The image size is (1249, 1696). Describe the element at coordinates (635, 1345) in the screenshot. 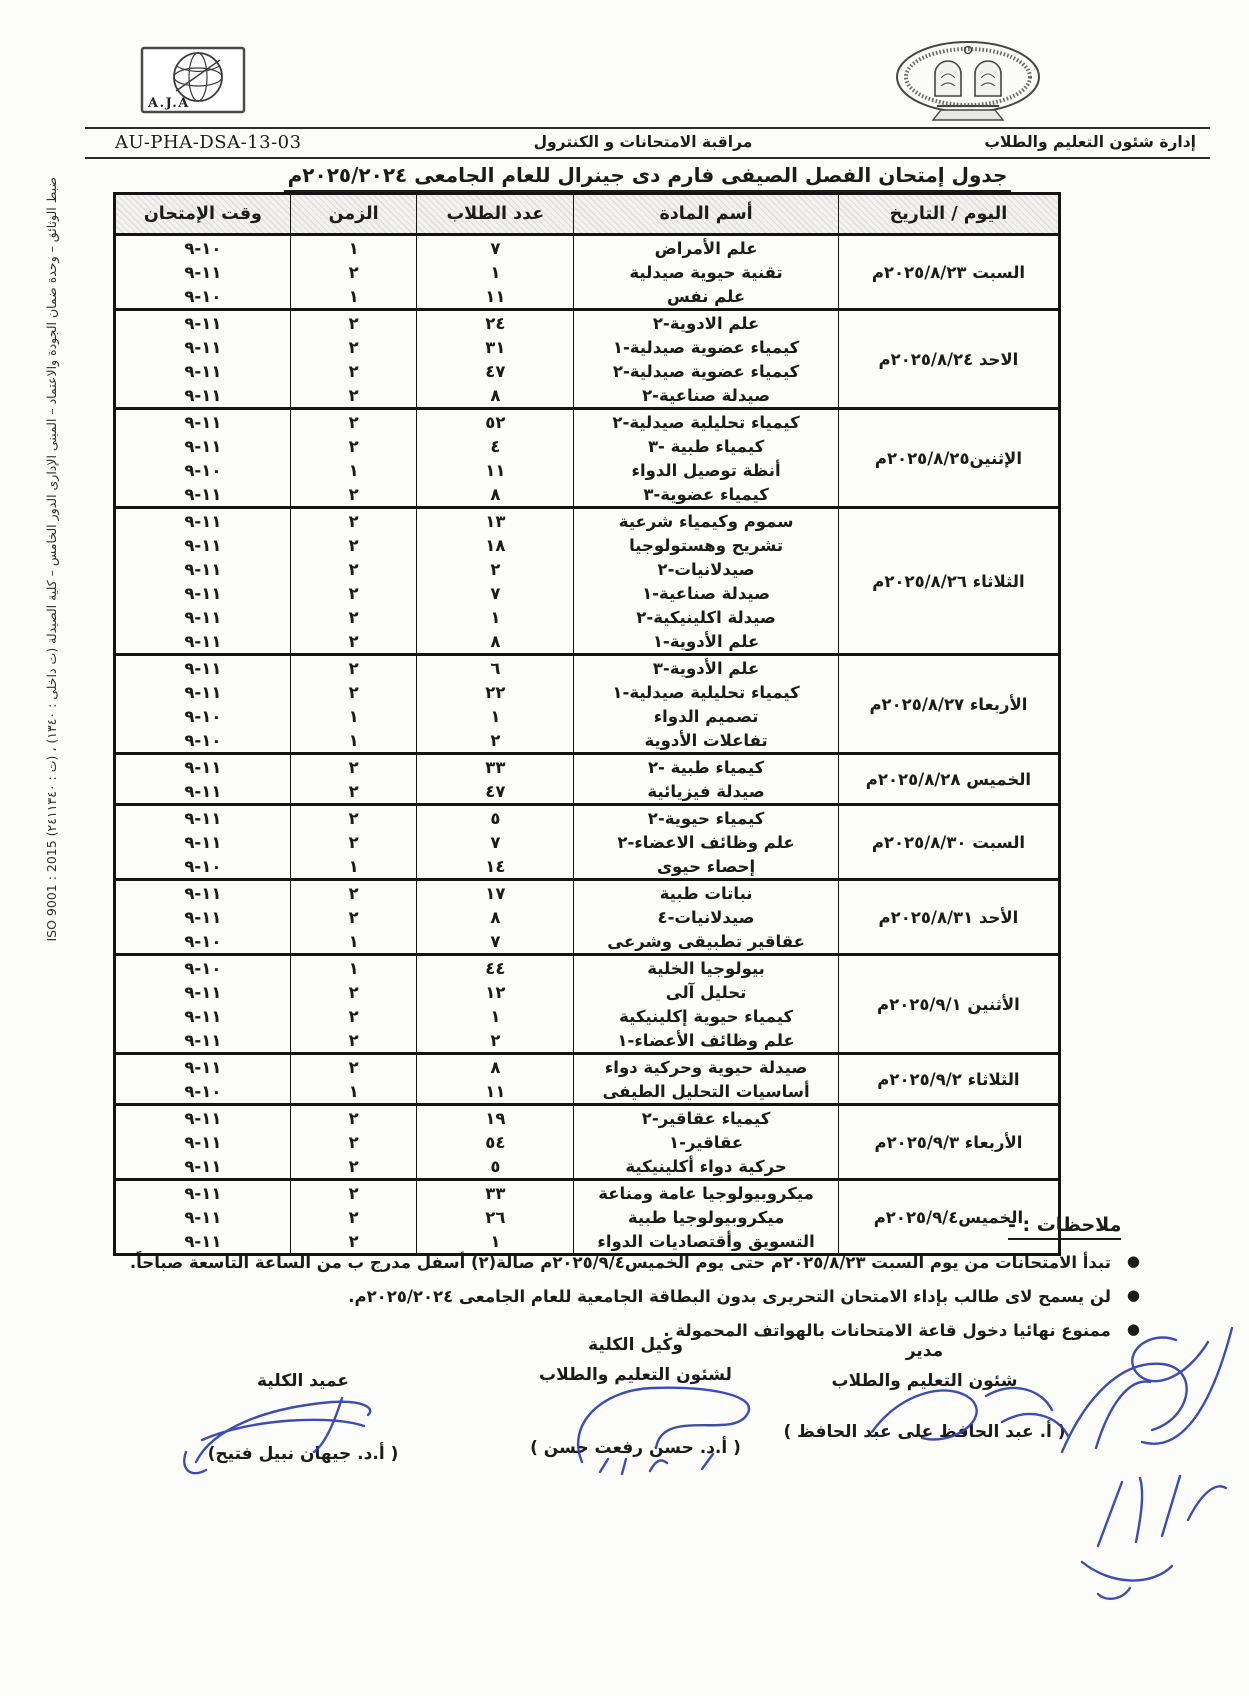

I see `signature-role-line: وكيل الكلية` at that location.